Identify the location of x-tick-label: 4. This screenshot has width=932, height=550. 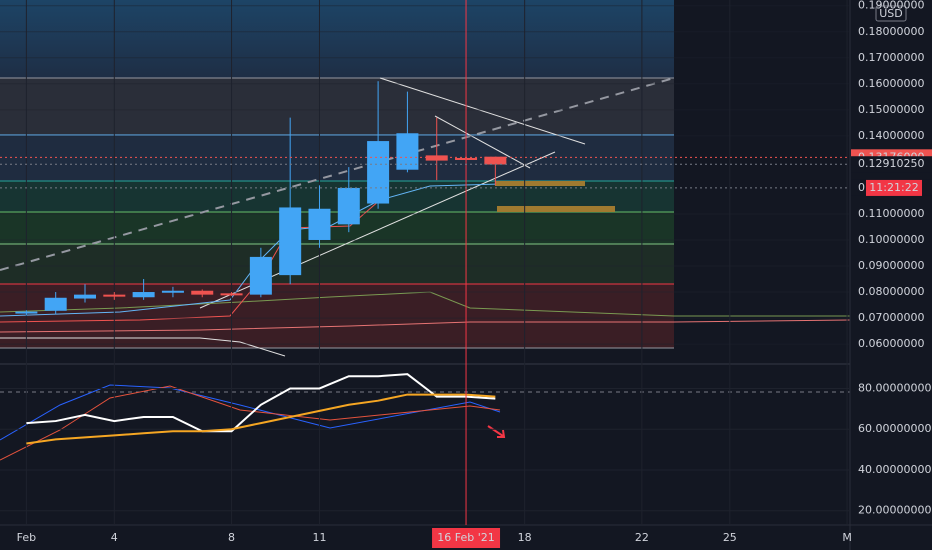
(114, 537).